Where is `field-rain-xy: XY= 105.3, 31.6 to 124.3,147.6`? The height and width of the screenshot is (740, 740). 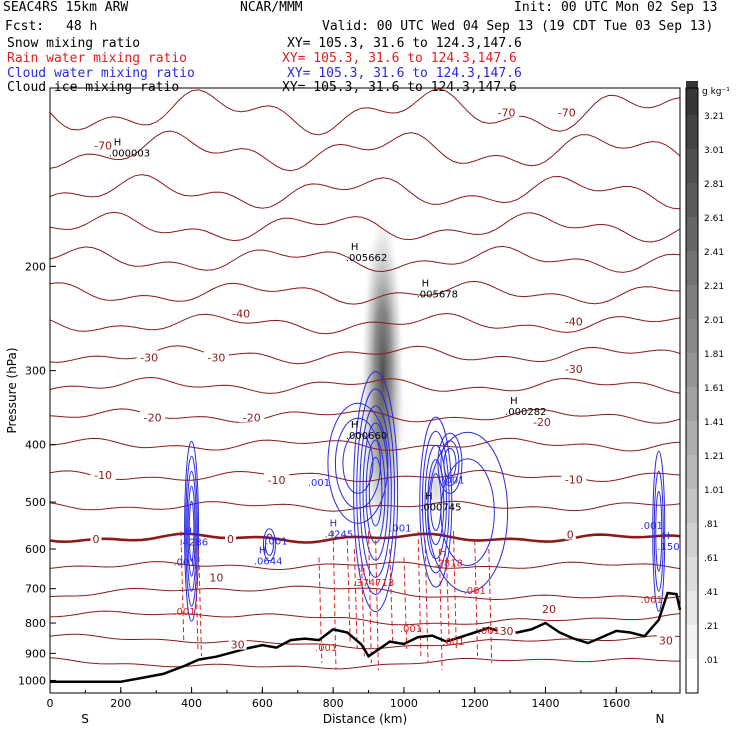
field-rain-xy: XY= 105.3, 31.6 to 124.3,147.6 is located at coordinates (399, 58).